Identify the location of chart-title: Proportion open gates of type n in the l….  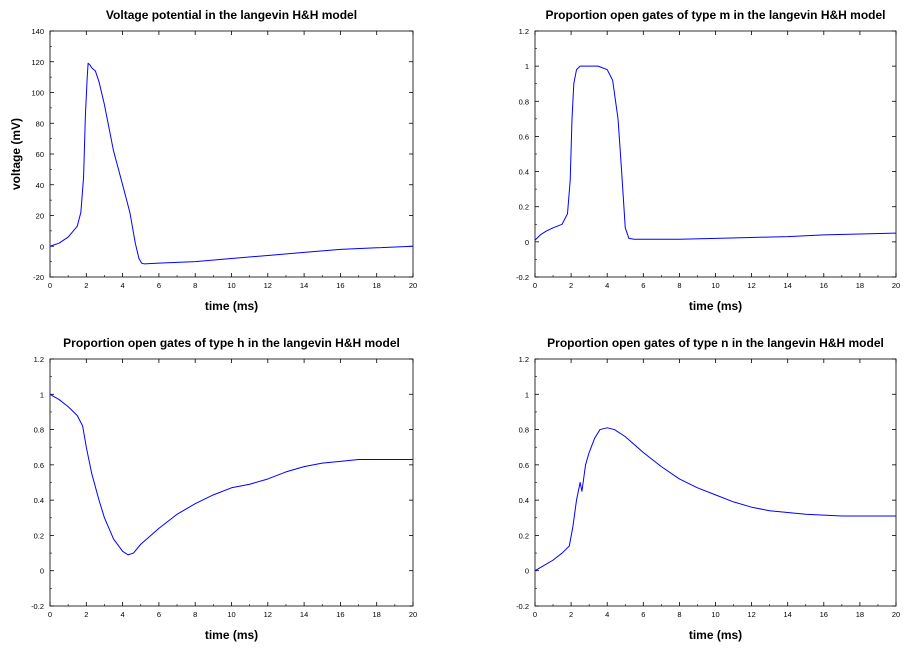
(715, 343).